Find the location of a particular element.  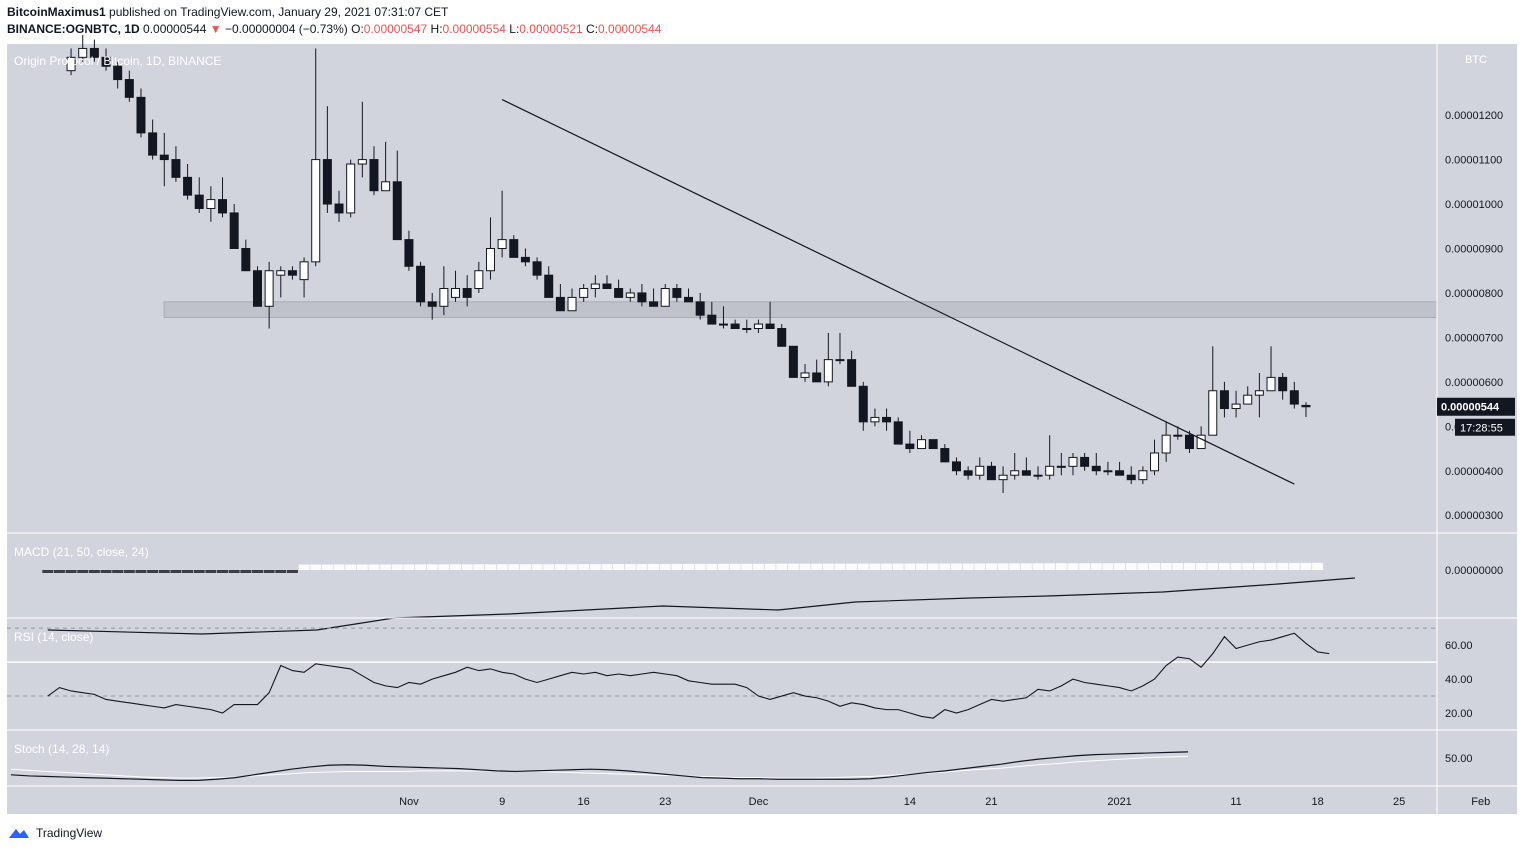

stoch-k-line is located at coordinates (599, 766).